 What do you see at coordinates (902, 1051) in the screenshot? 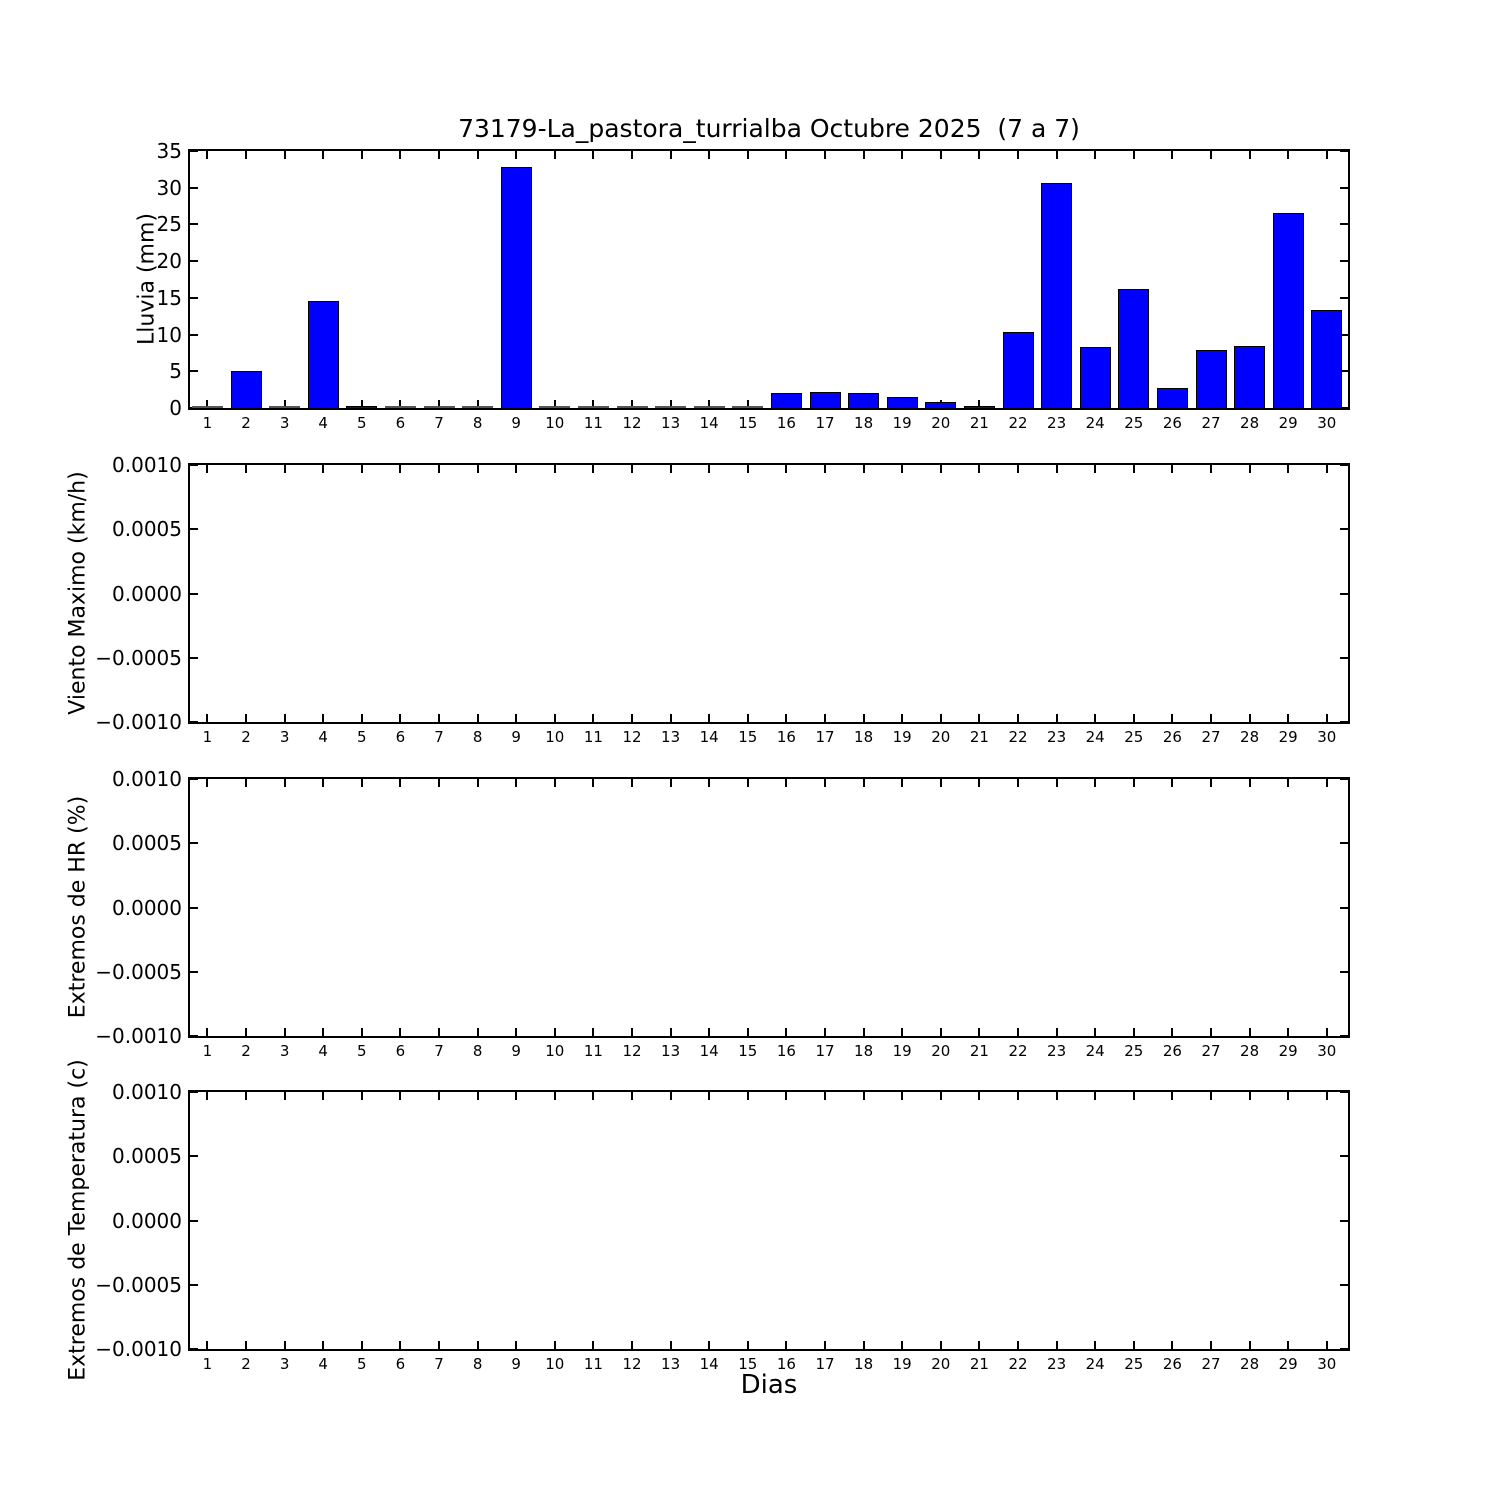
I see `x-tick-label: 19` at bounding box center [902, 1051].